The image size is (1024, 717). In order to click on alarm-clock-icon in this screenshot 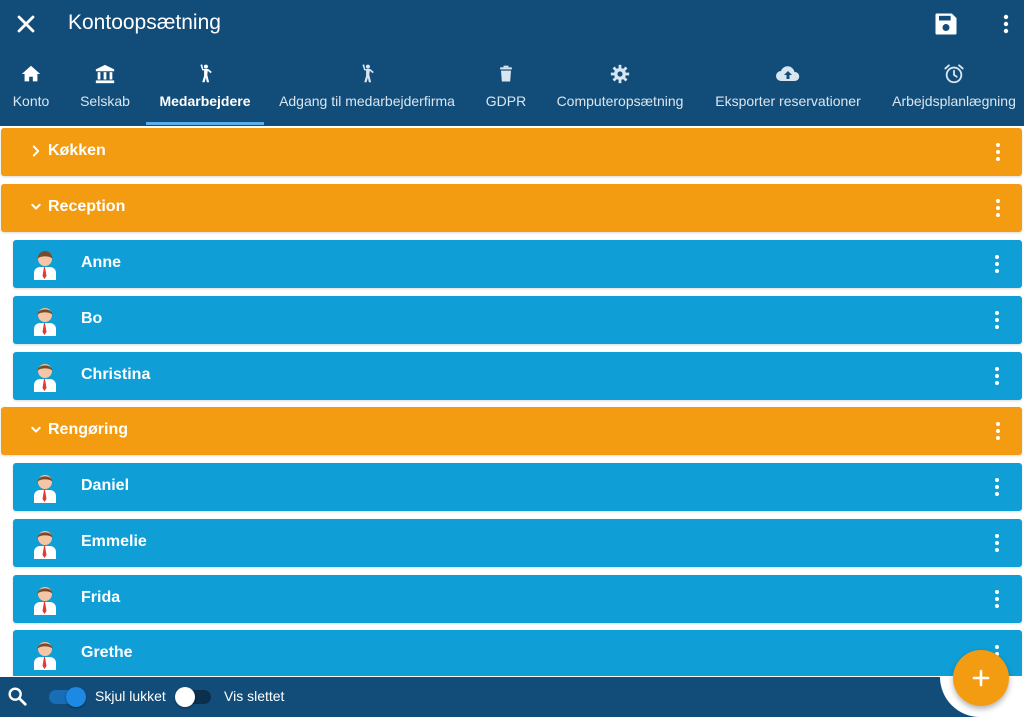, I will do `click(954, 74)`.